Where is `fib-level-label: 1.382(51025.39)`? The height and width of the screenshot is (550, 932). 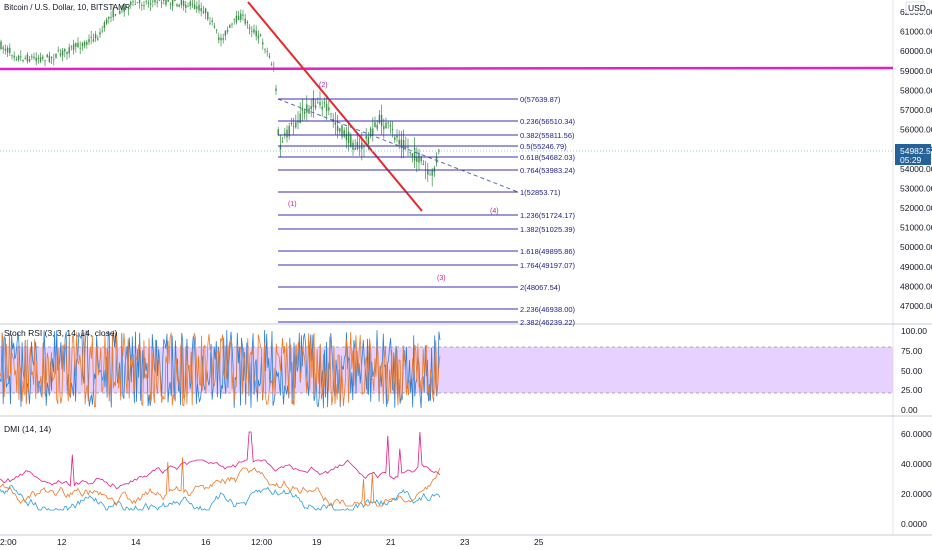 fib-level-label: 1.382(51025.39) is located at coordinates (548, 229).